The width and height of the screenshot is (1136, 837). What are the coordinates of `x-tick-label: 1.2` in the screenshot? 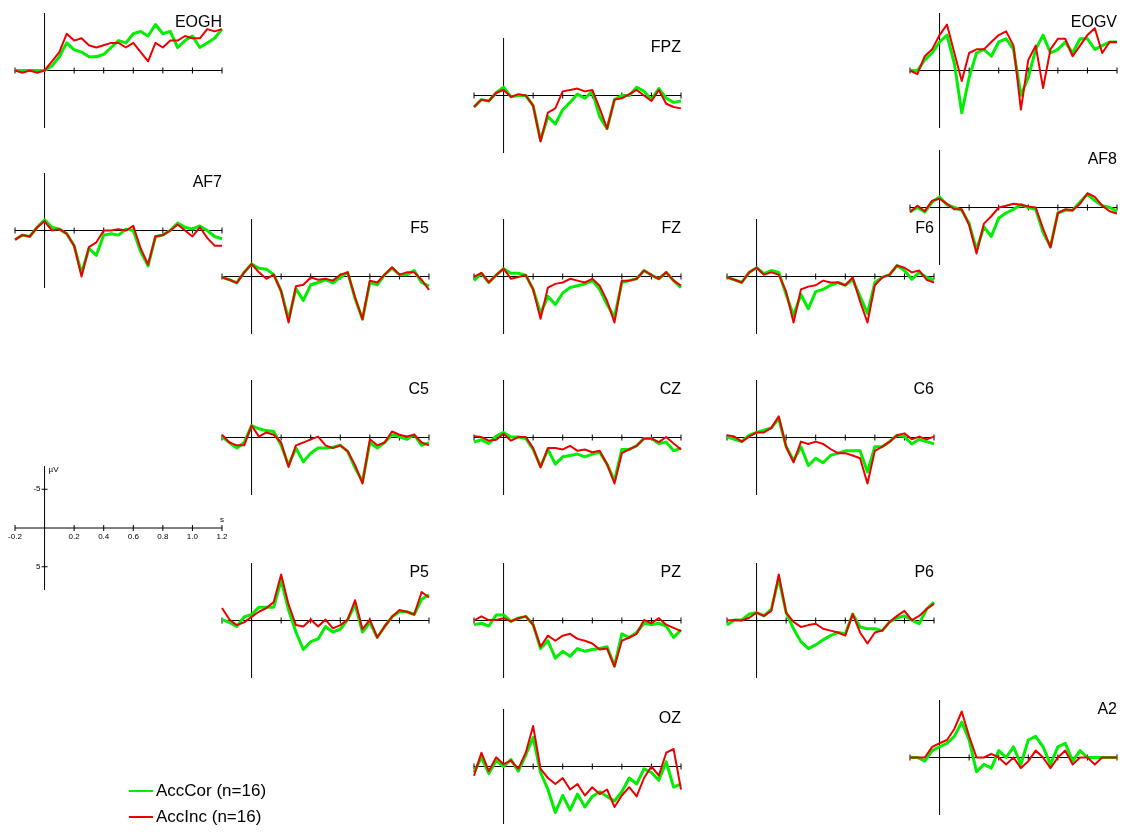 It's located at (222, 536).